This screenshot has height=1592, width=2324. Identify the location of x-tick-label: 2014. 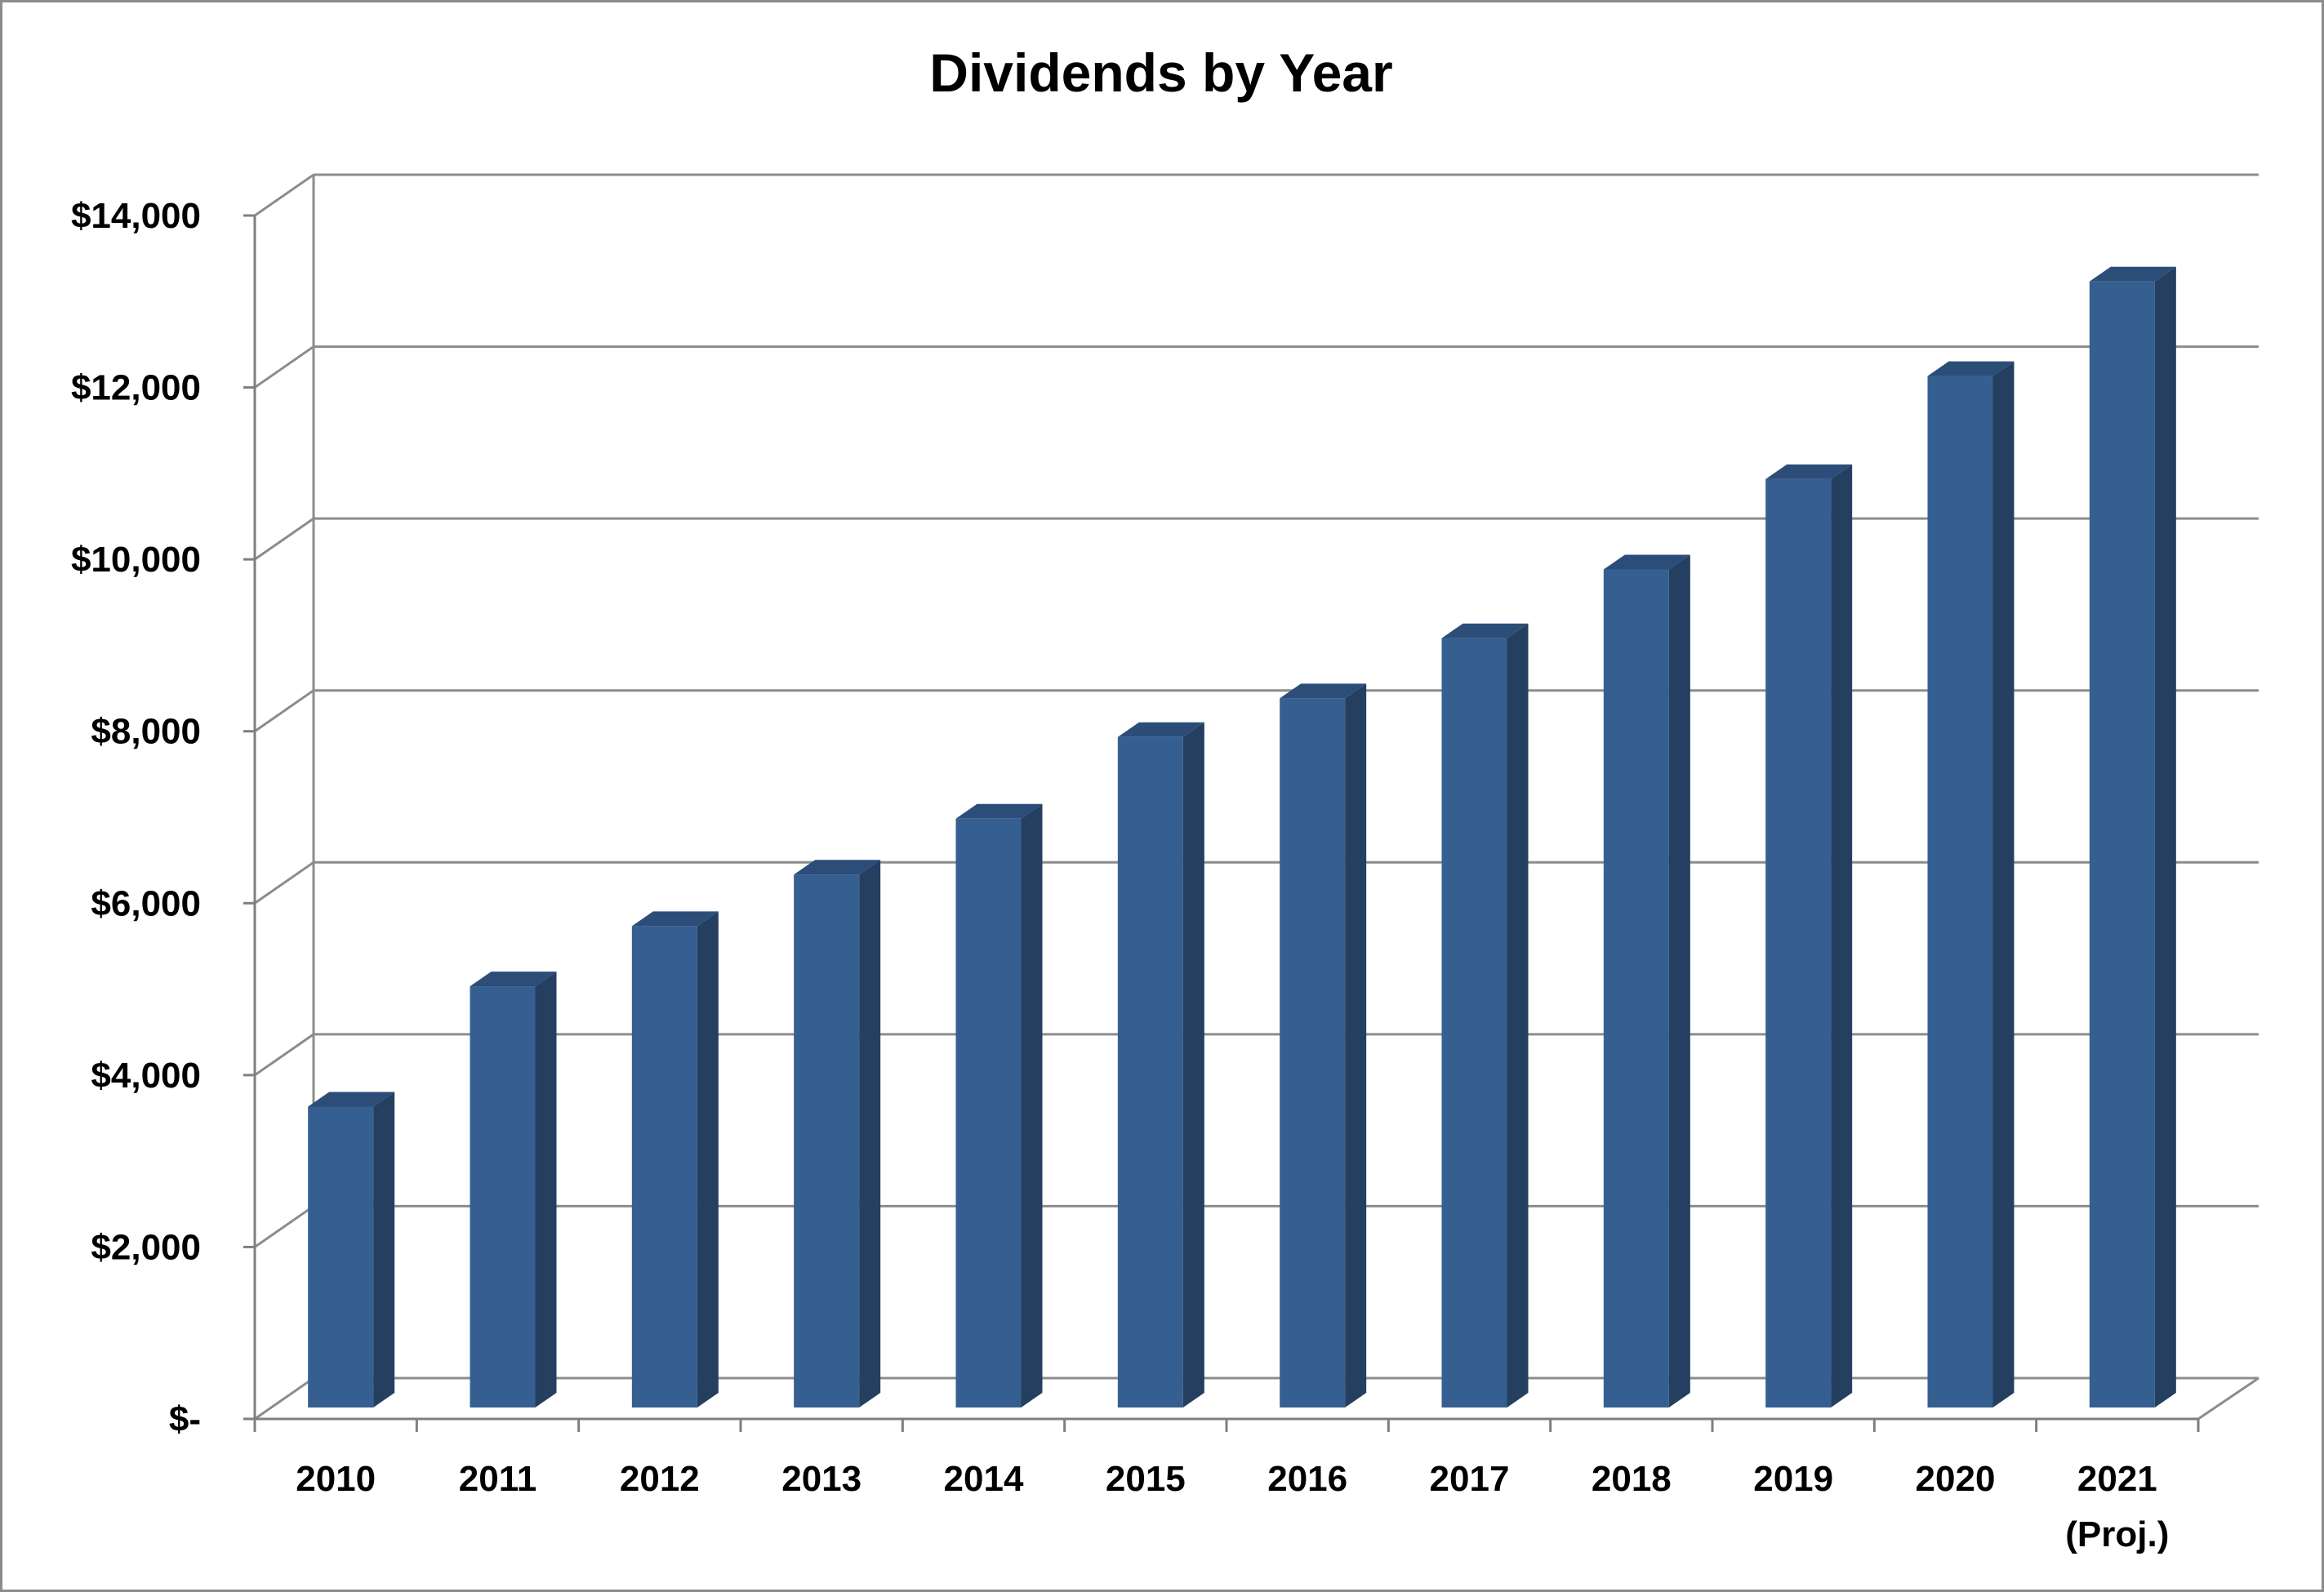
(984, 1479).